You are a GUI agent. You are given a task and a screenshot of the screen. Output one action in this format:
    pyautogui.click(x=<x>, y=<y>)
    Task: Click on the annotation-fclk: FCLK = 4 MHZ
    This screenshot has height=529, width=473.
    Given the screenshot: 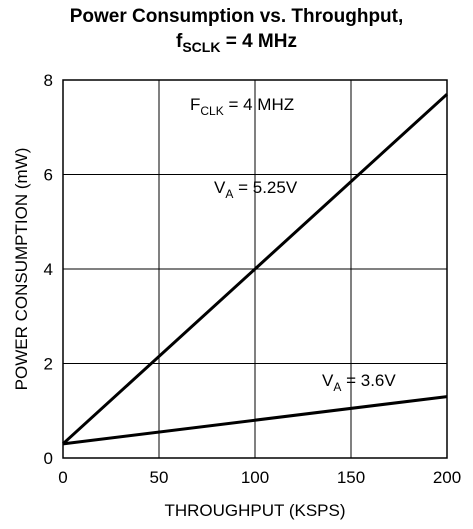 What is the action you would take?
    pyautogui.click(x=242, y=106)
    